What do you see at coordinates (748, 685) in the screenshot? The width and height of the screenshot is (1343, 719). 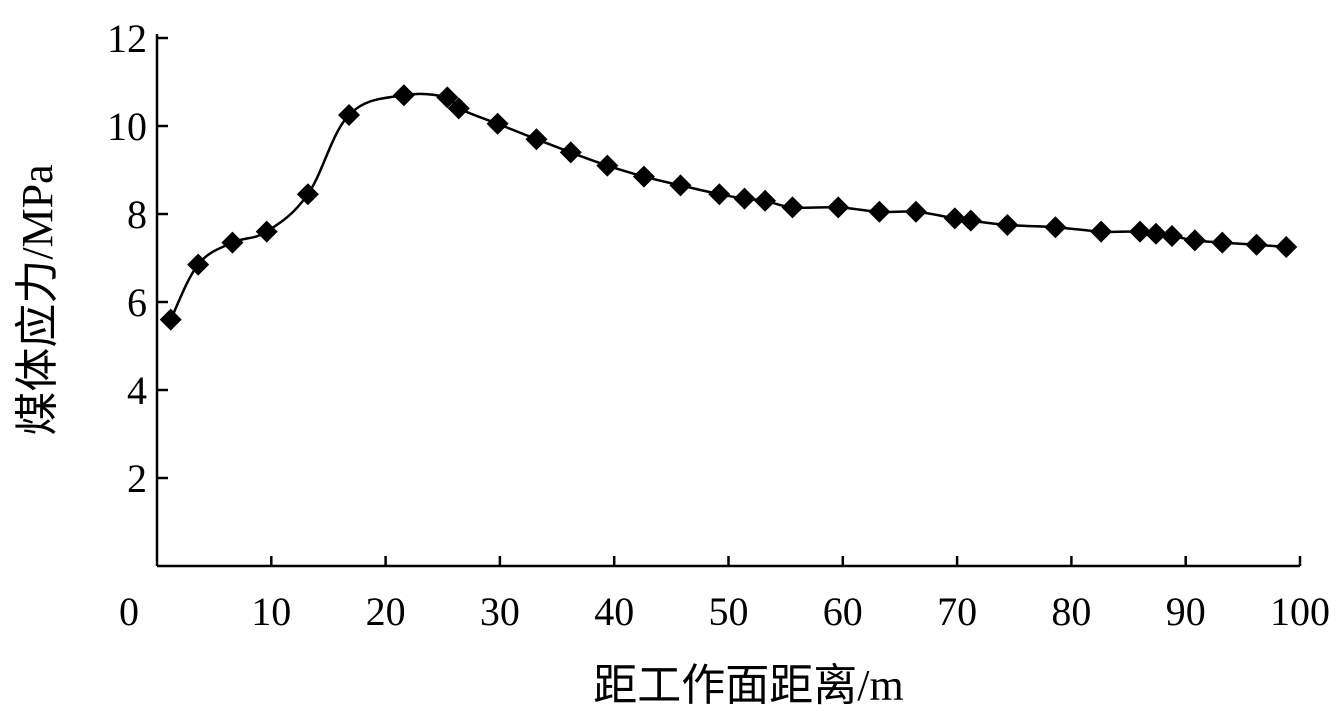 I see `x-axis-title: 距工作面距离/m` at bounding box center [748, 685].